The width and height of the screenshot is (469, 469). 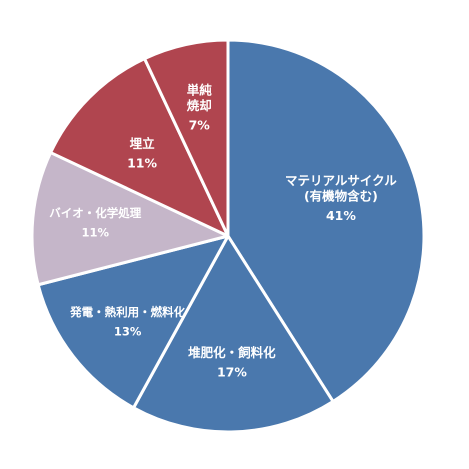 I want to click on slice-value-label: 13%, so click(x=128, y=331).